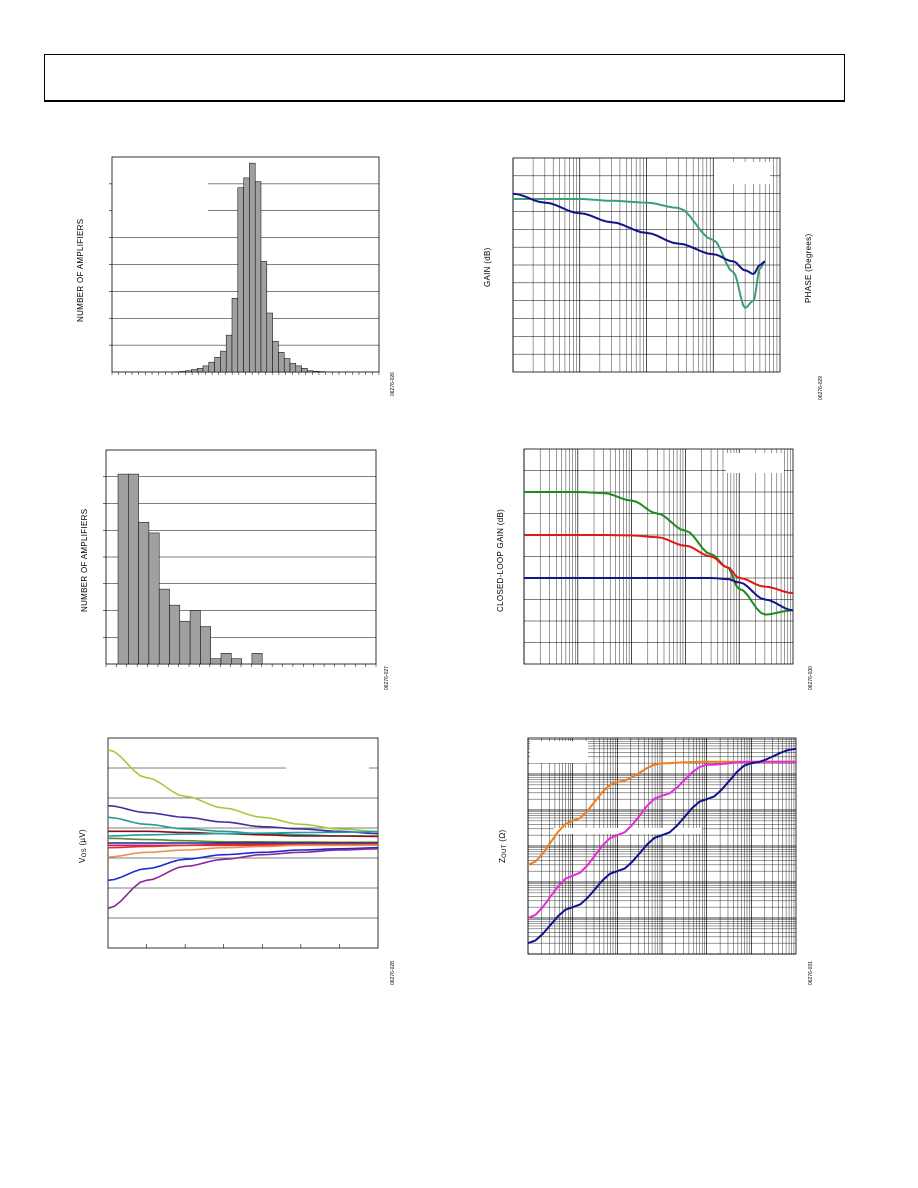 The image size is (918, 1188). I want to click on vos-panel: VOS (µV) 06276-028, so click(240, 861).